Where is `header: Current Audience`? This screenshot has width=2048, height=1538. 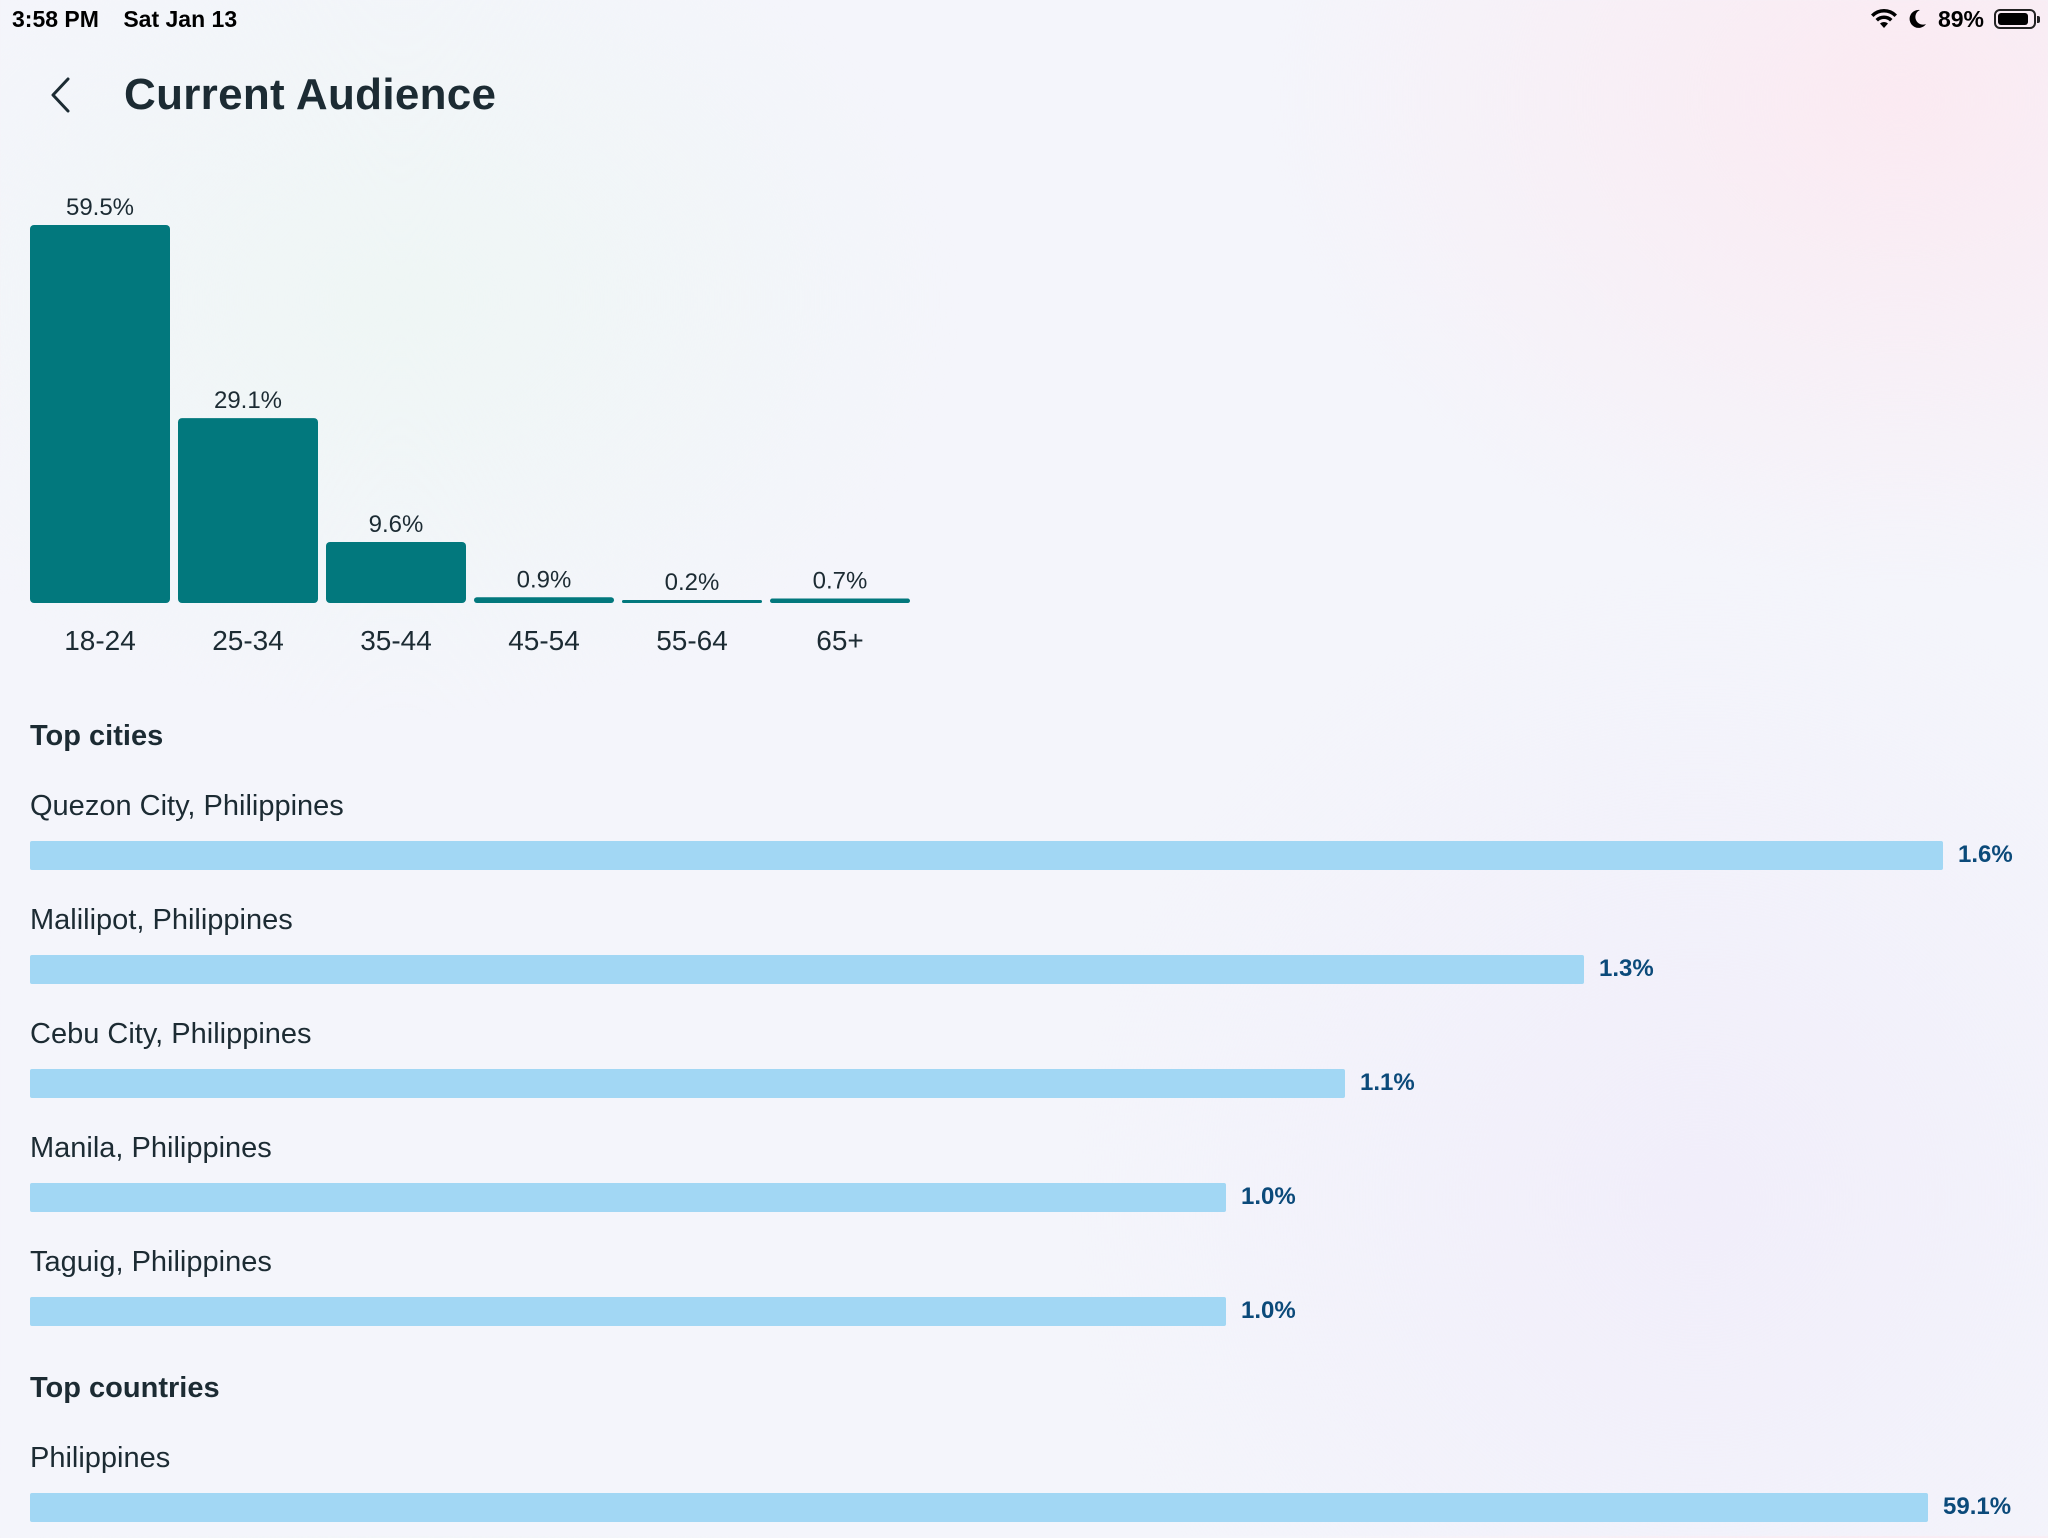
header: Current Audience is located at coordinates (268, 95).